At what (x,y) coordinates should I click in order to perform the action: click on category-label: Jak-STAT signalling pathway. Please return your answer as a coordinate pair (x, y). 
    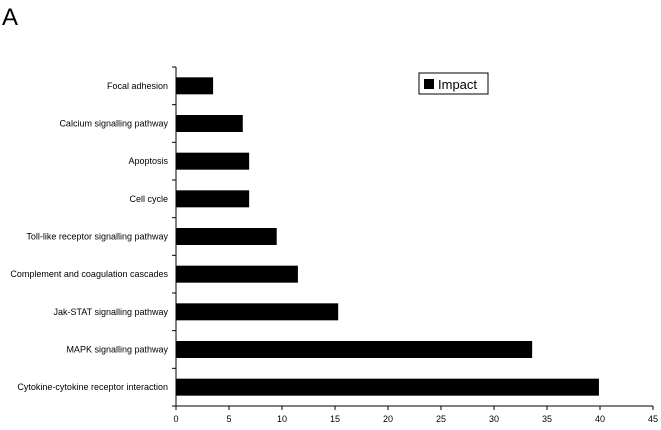
    Looking at the image, I should click on (110, 312).